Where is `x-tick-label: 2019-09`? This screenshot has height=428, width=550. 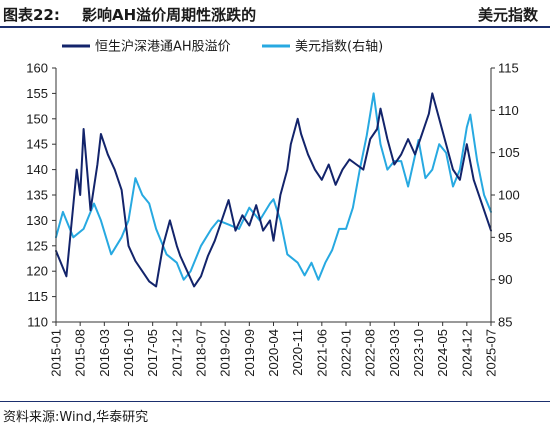
x-tick-label: 2019-09 is located at coordinates (249, 353).